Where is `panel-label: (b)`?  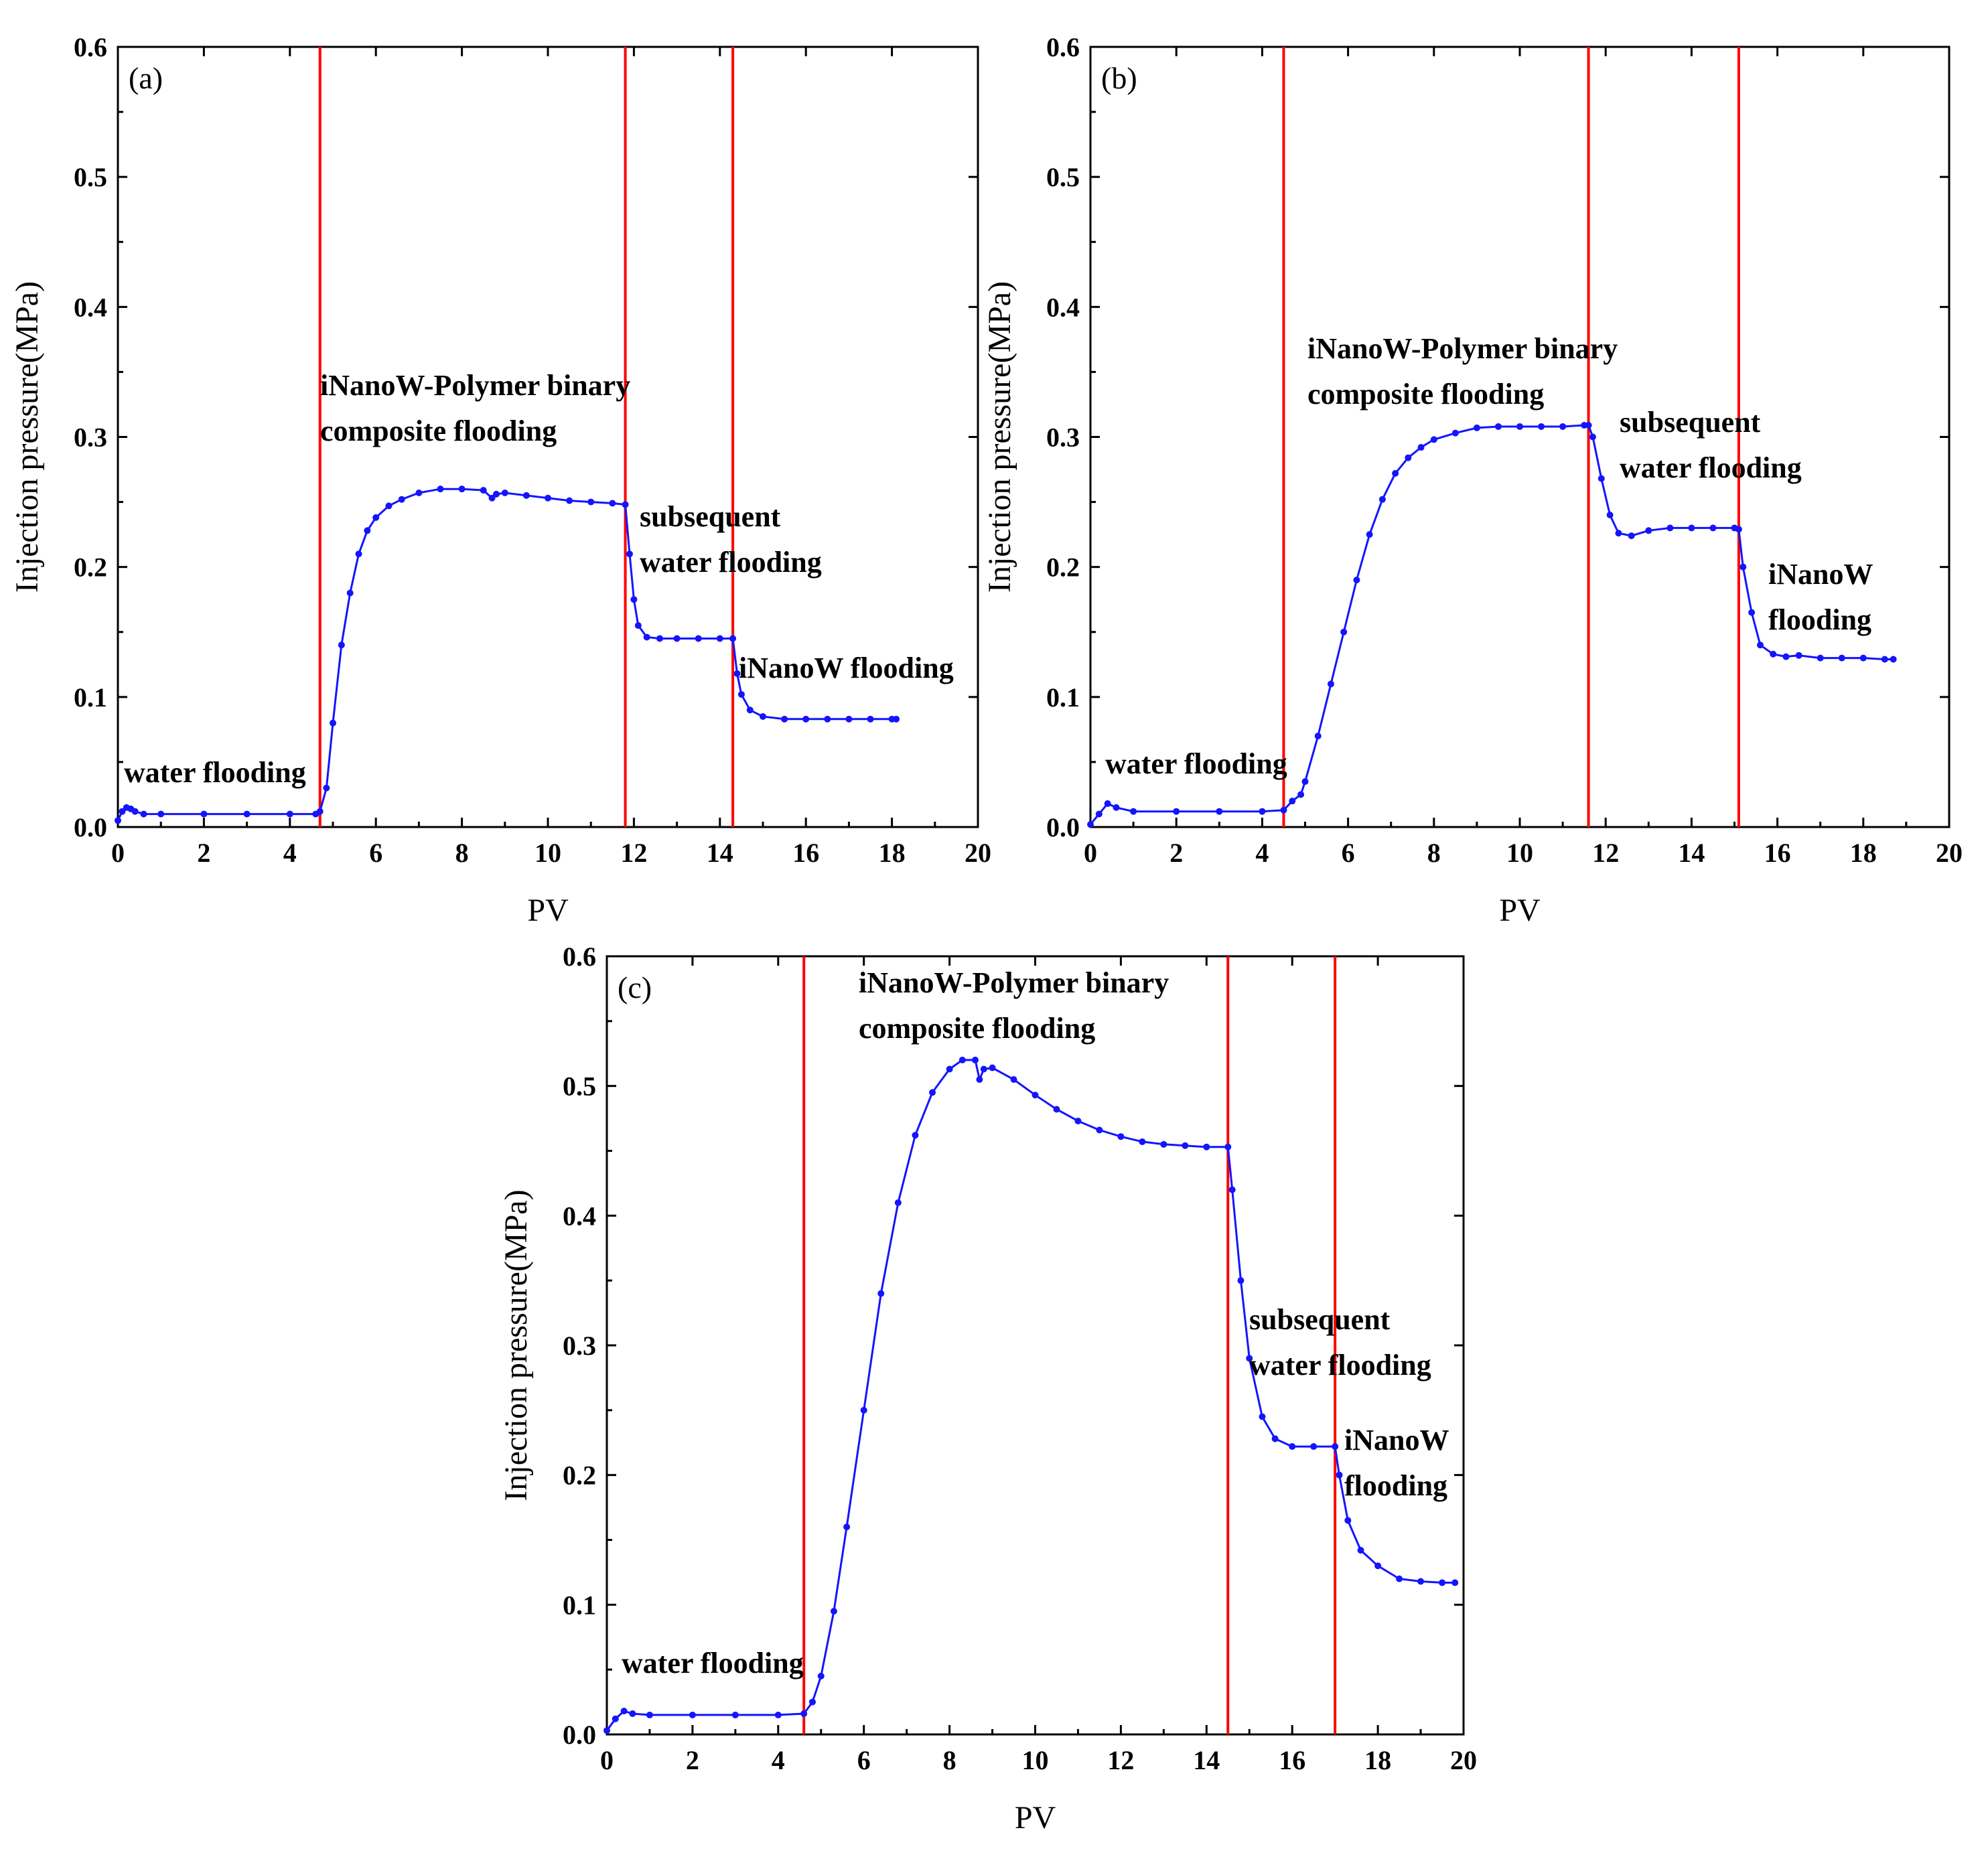
panel-label: (b) is located at coordinates (1119, 78).